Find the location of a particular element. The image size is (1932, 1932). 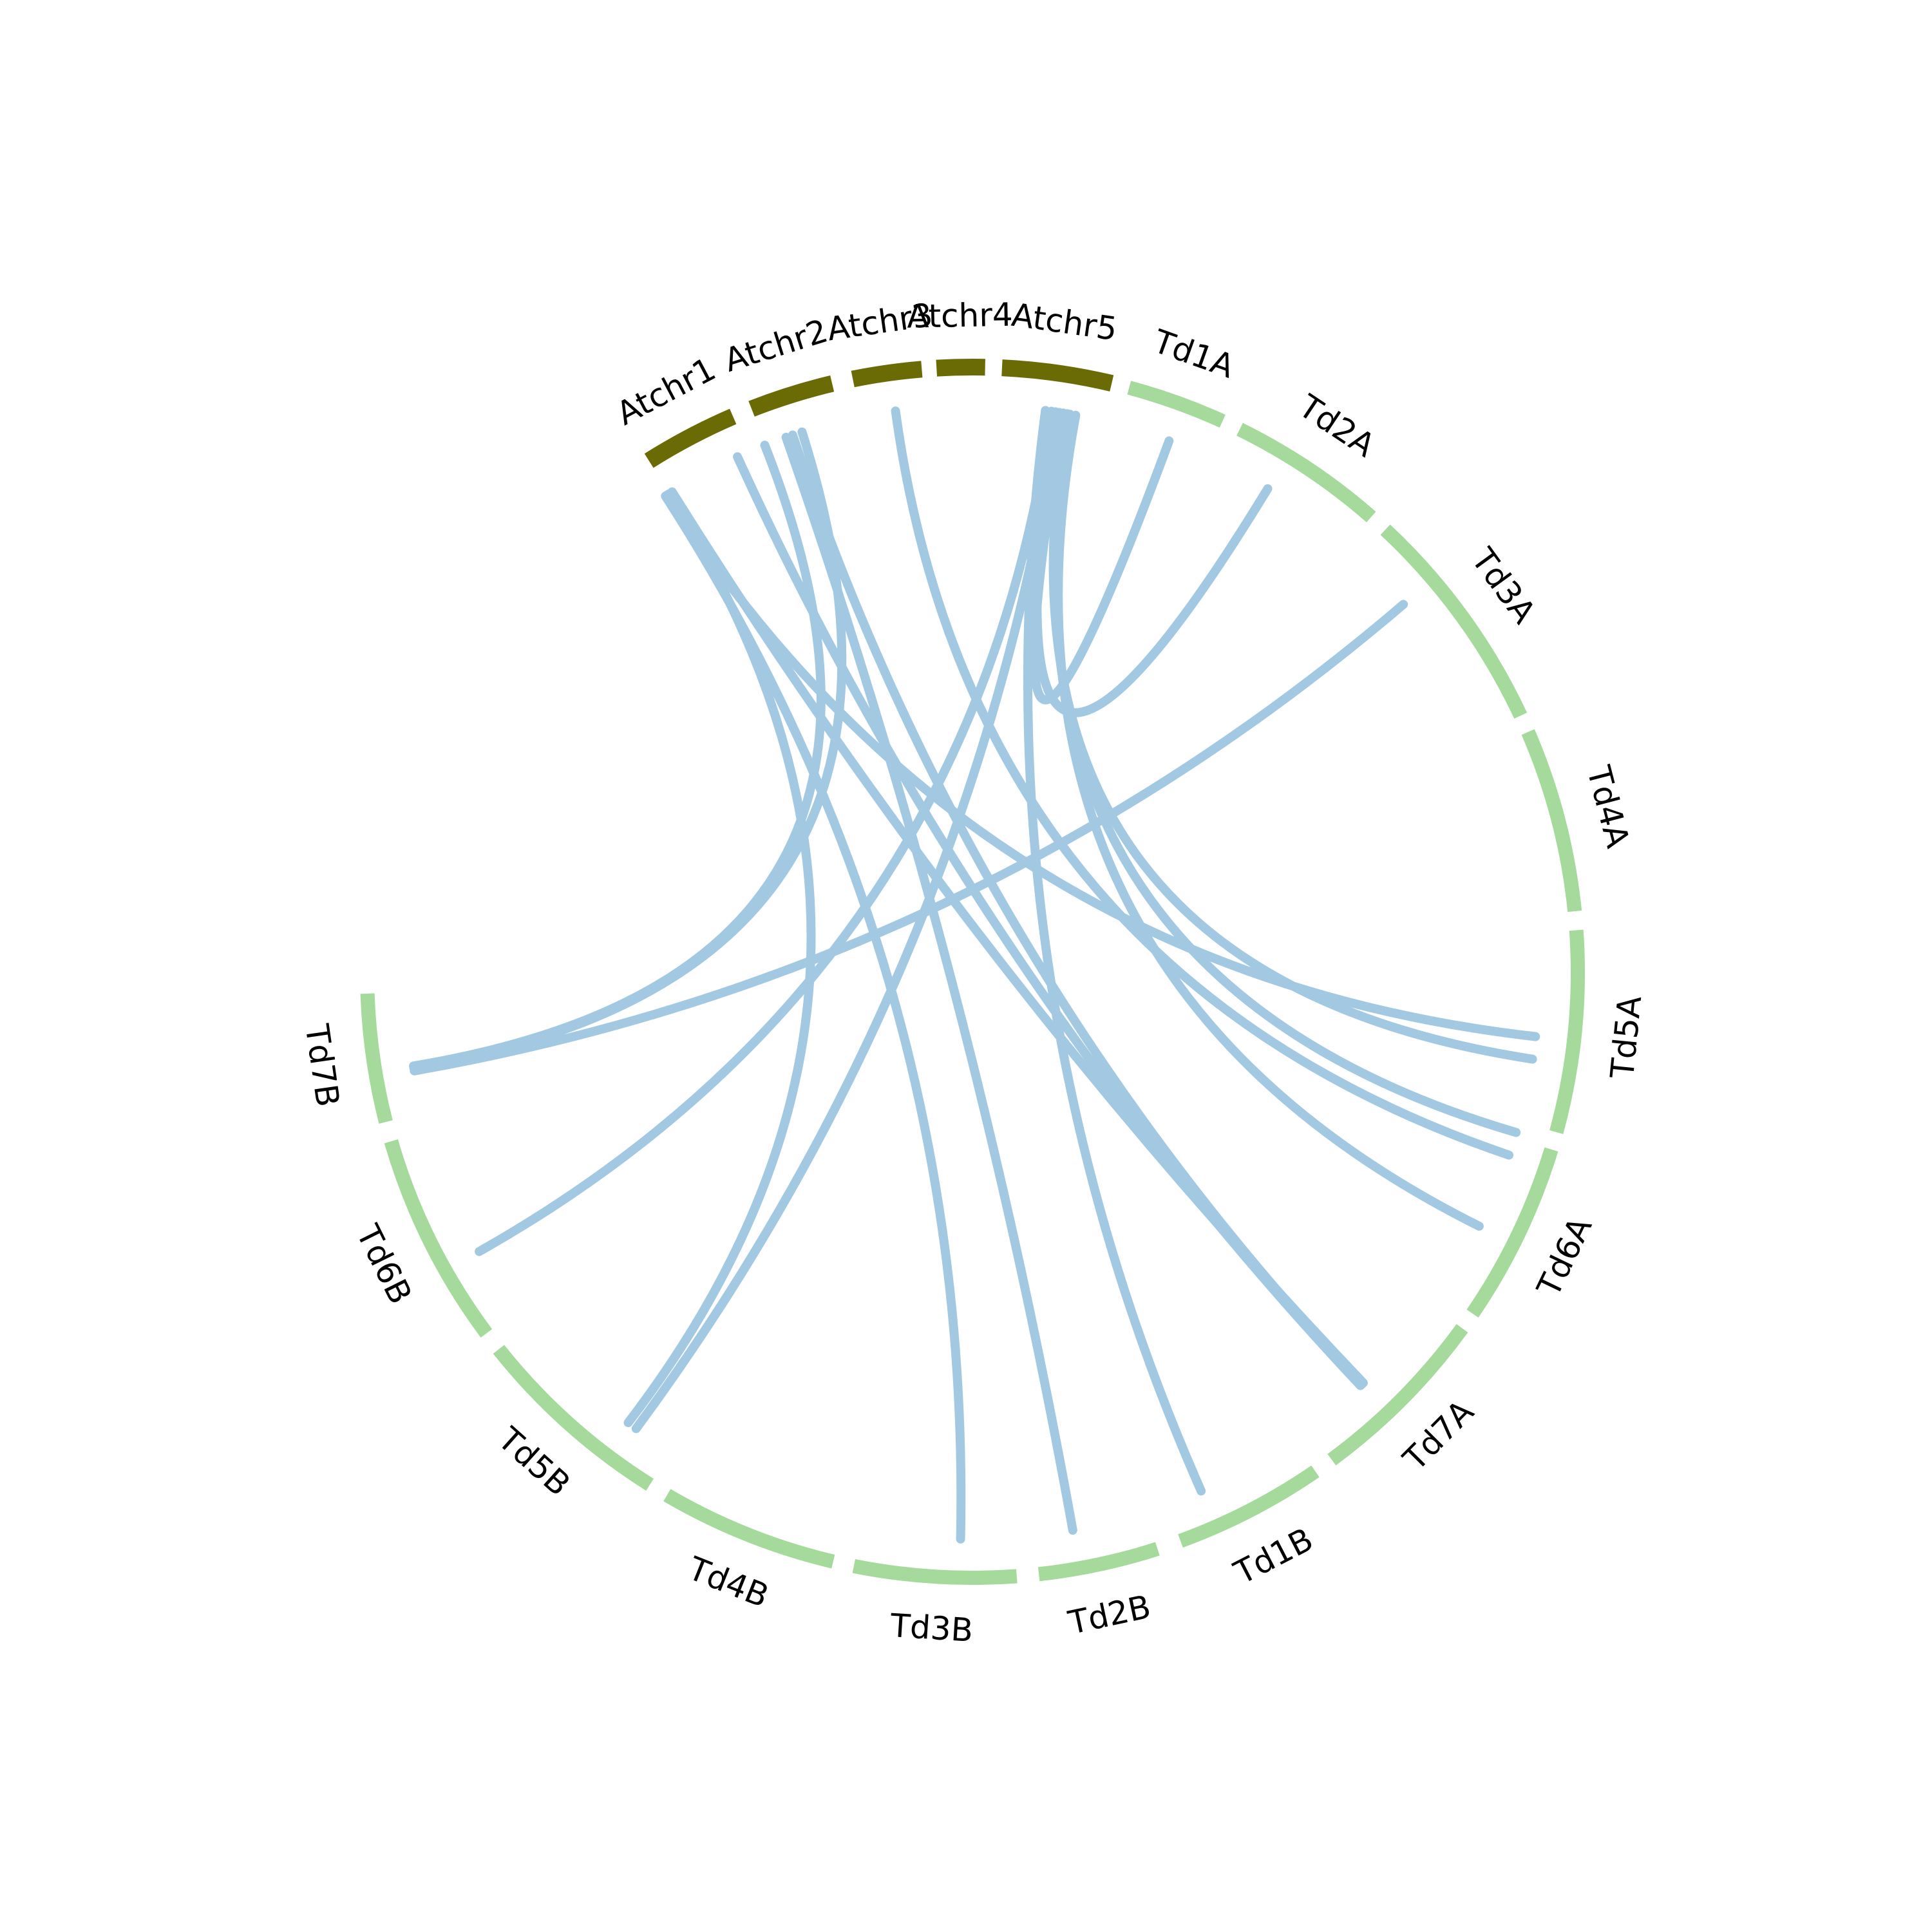

chromosome-arc-td2b is located at coordinates (1098, 1562).